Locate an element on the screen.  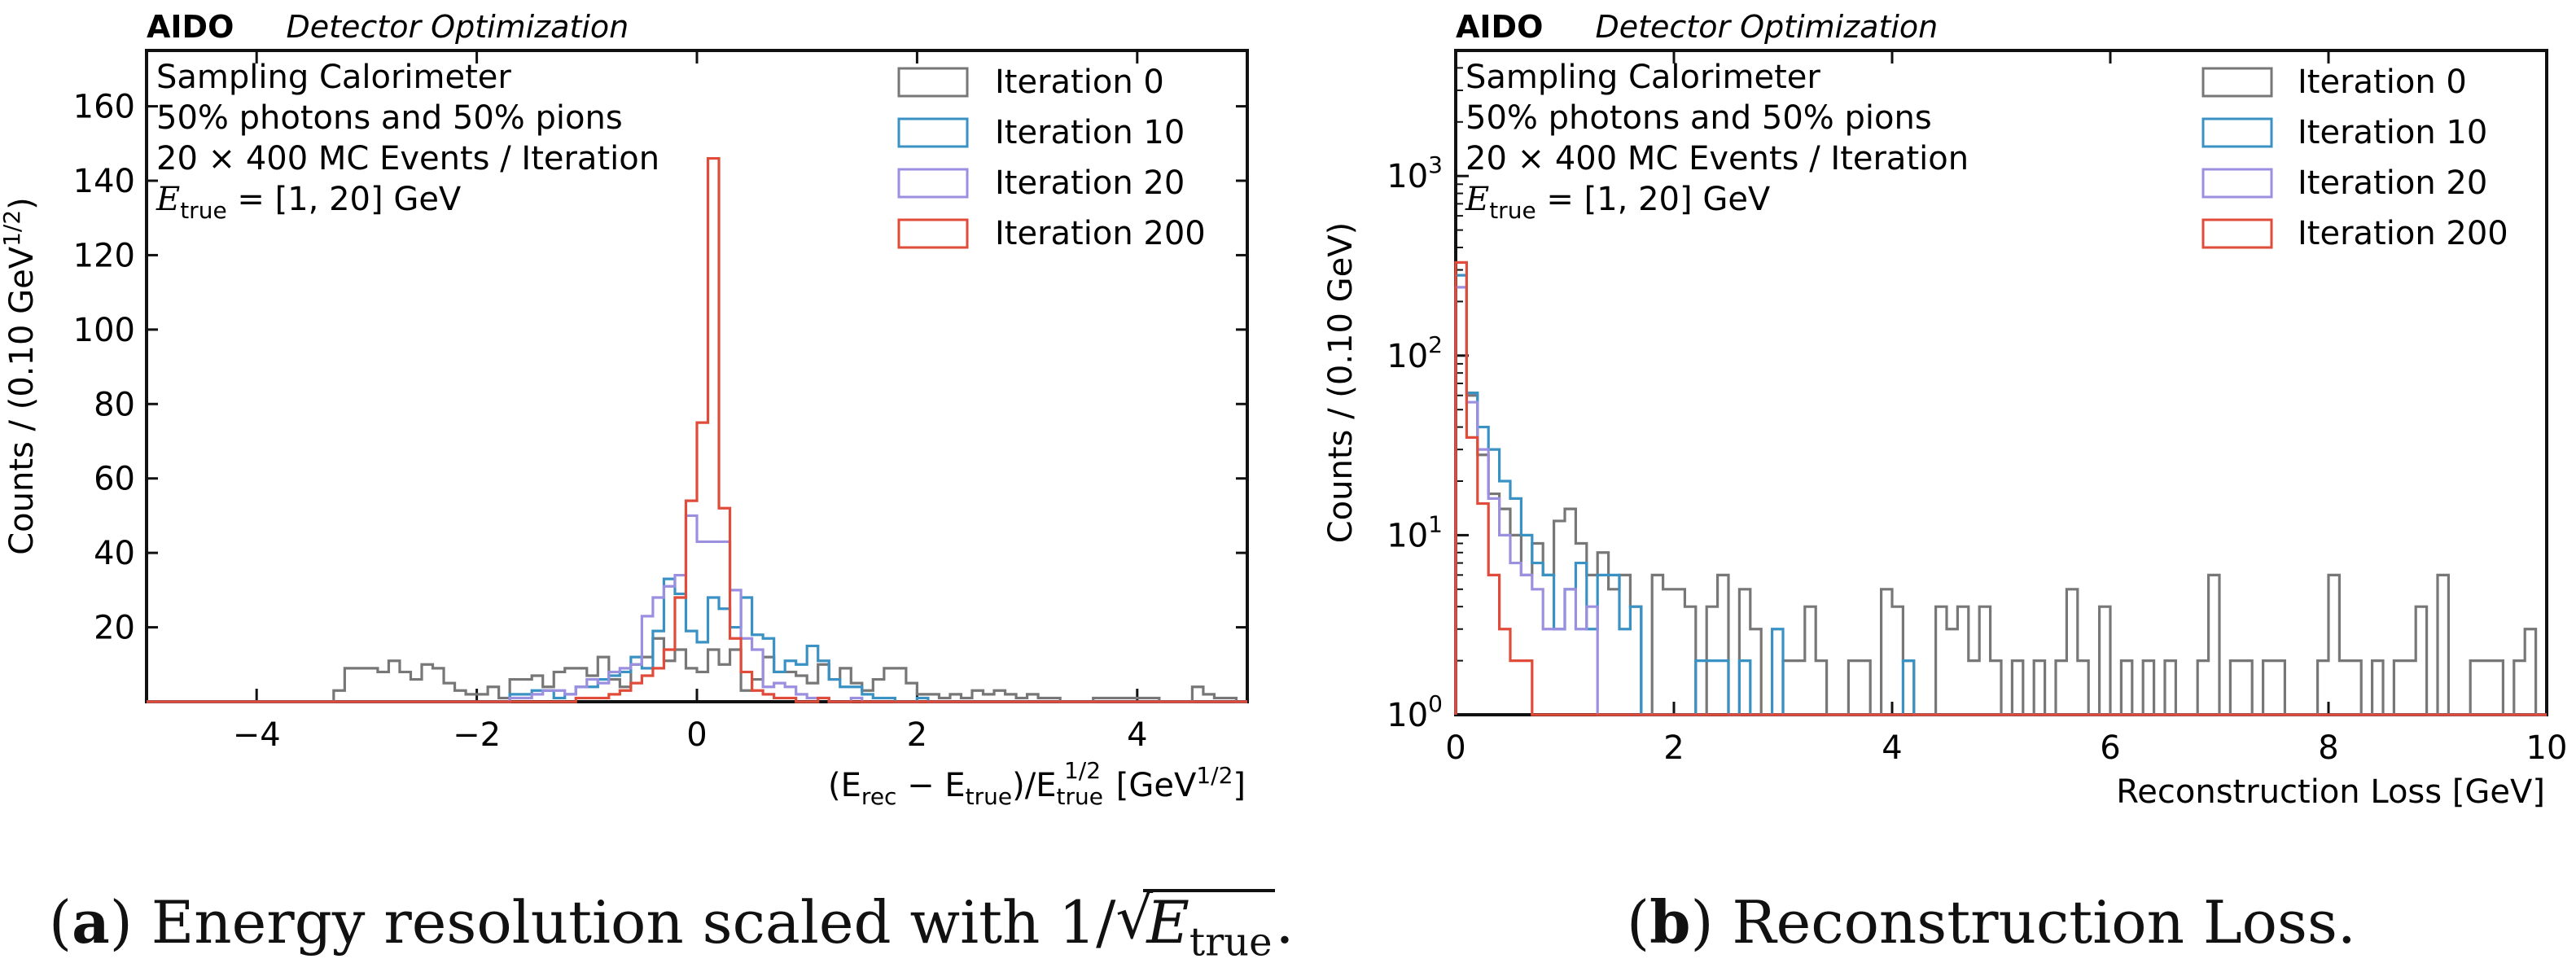
panel-b-y-axis-label: Counts / (0.10 GeV) is located at coordinates (1341, 383).